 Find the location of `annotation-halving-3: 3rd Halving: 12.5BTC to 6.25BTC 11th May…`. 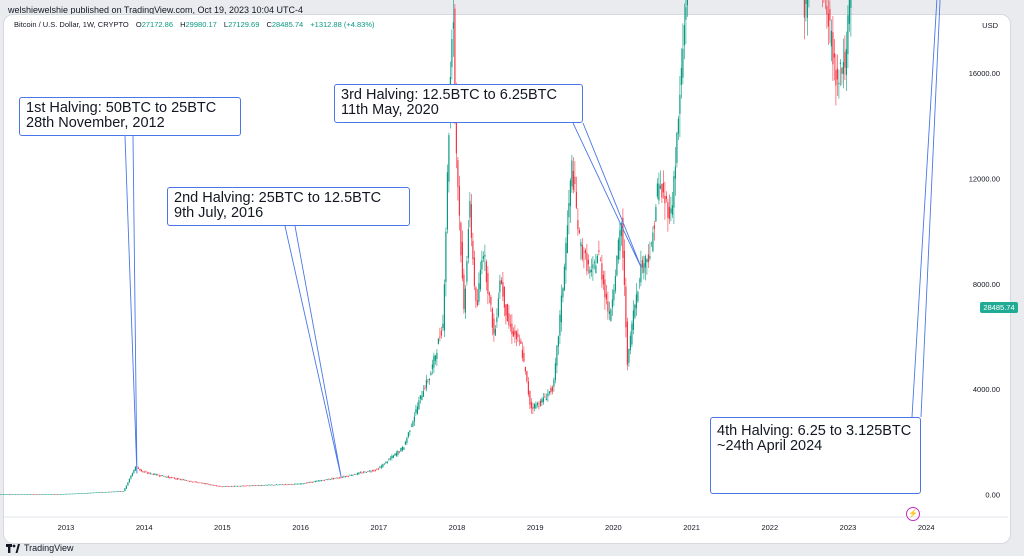

annotation-halving-3: 3rd Halving: 12.5BTC to 6.25BTC 11th May… is located at coordinates (458, 103).